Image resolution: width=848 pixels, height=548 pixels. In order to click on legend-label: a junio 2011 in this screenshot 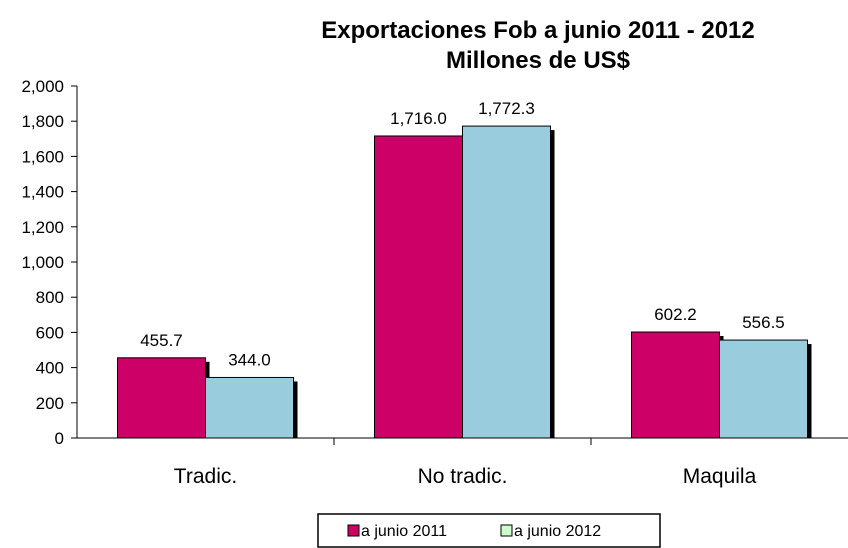, I will do `click(404, 531)`.